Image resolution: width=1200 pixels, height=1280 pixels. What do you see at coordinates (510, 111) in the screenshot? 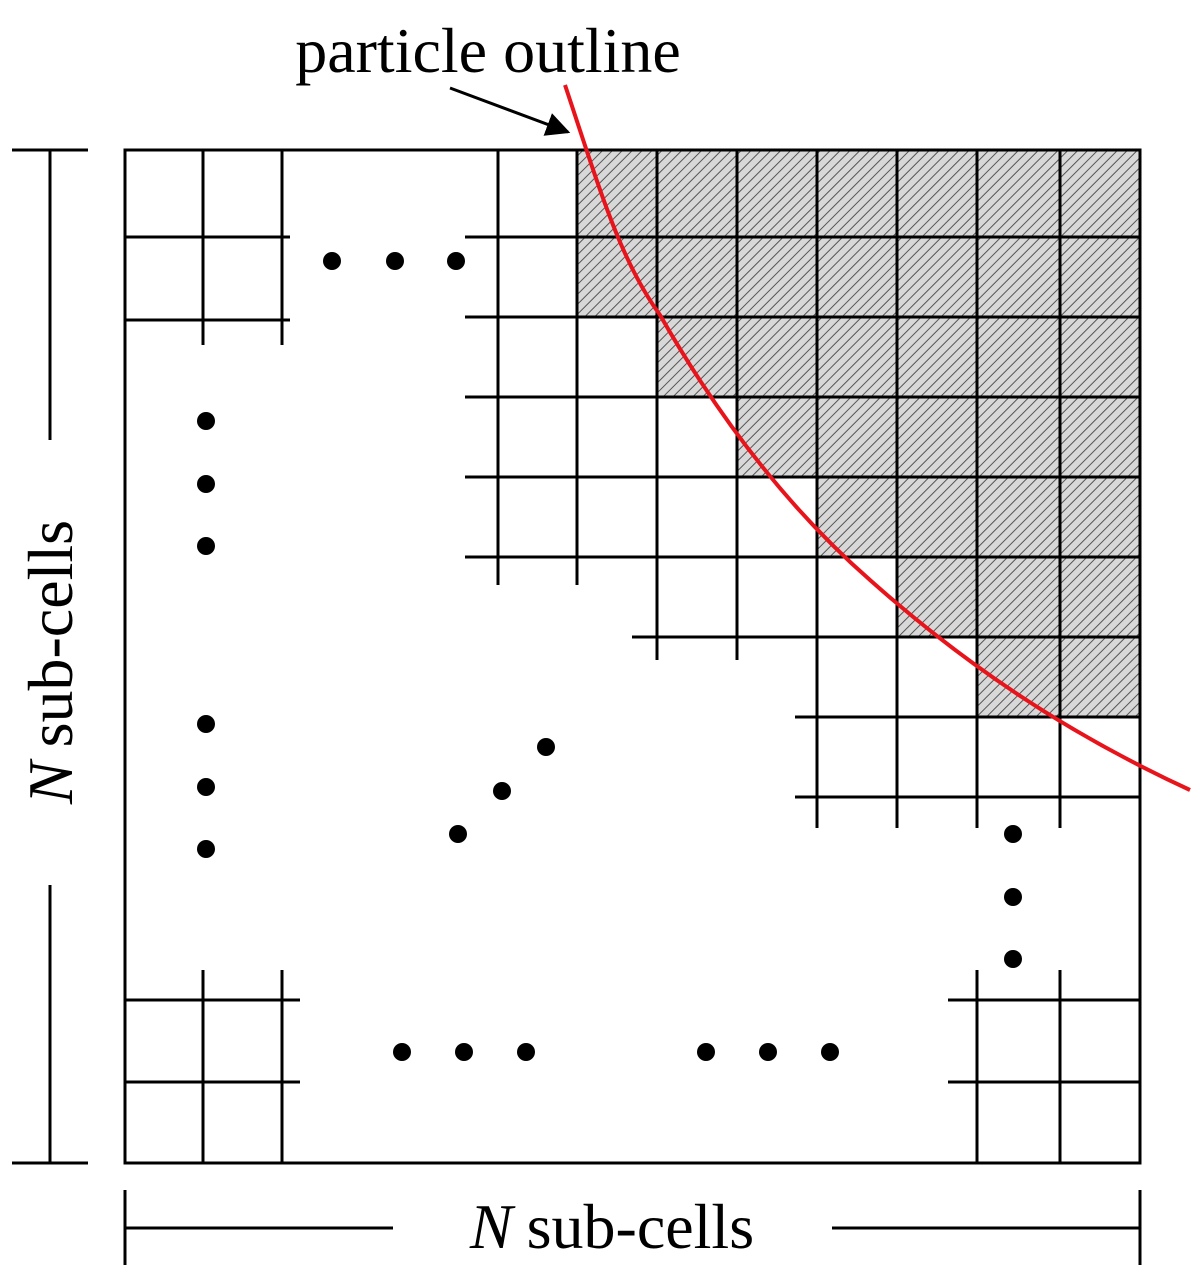
I see `annotation-arrow` at bounding box center [510, 111].